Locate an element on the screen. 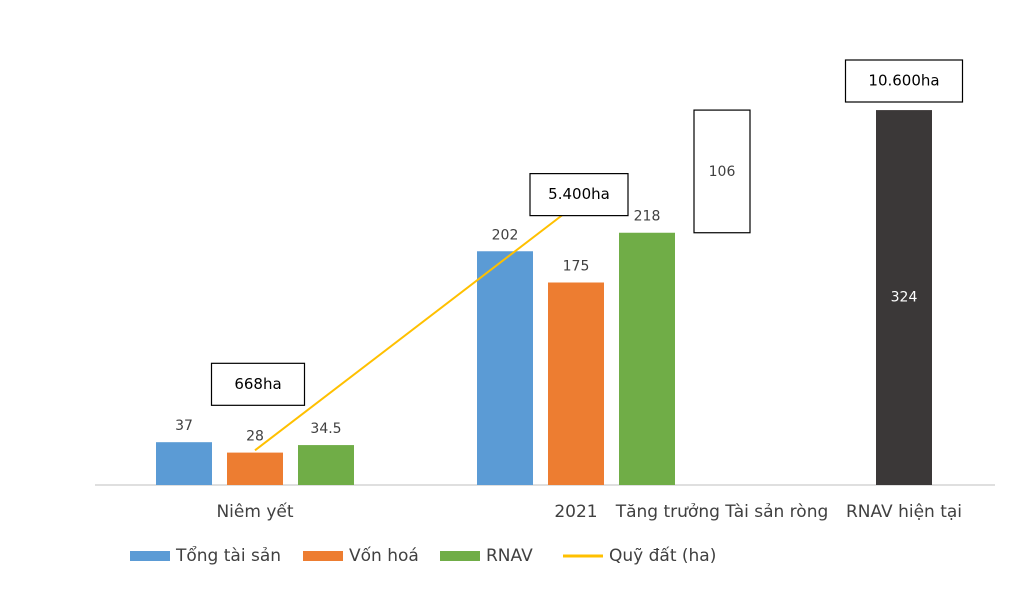 This screenshot has height=595, width=1024. legend-label: RNAV is located at coordinates (509, 556).